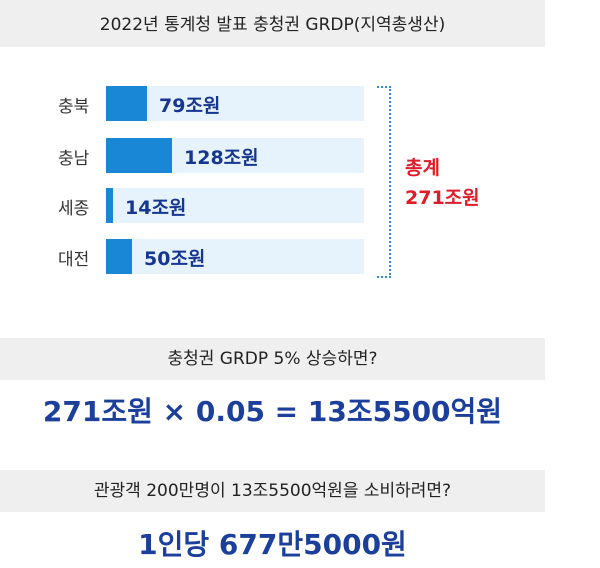 This screenshot has width=600, height=568. Describe the element at coordinates (422, 168) in the screenshot. I see `total-label: 총계` at that location.